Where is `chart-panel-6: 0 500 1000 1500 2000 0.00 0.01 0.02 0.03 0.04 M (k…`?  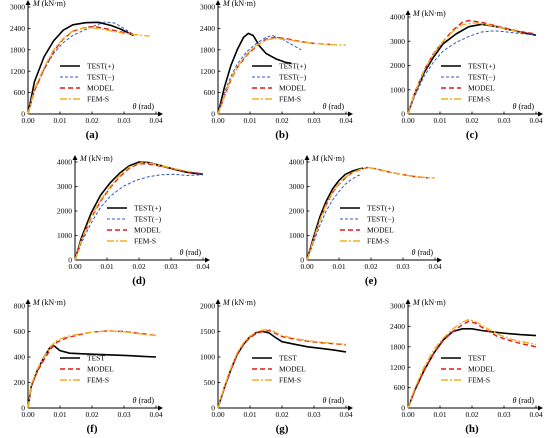
chart-panel-6: 0 500 1000 1500 2000 0.00 0.01 0.02 0.03 0.04 M (k… is located at coordinates (276, 366).